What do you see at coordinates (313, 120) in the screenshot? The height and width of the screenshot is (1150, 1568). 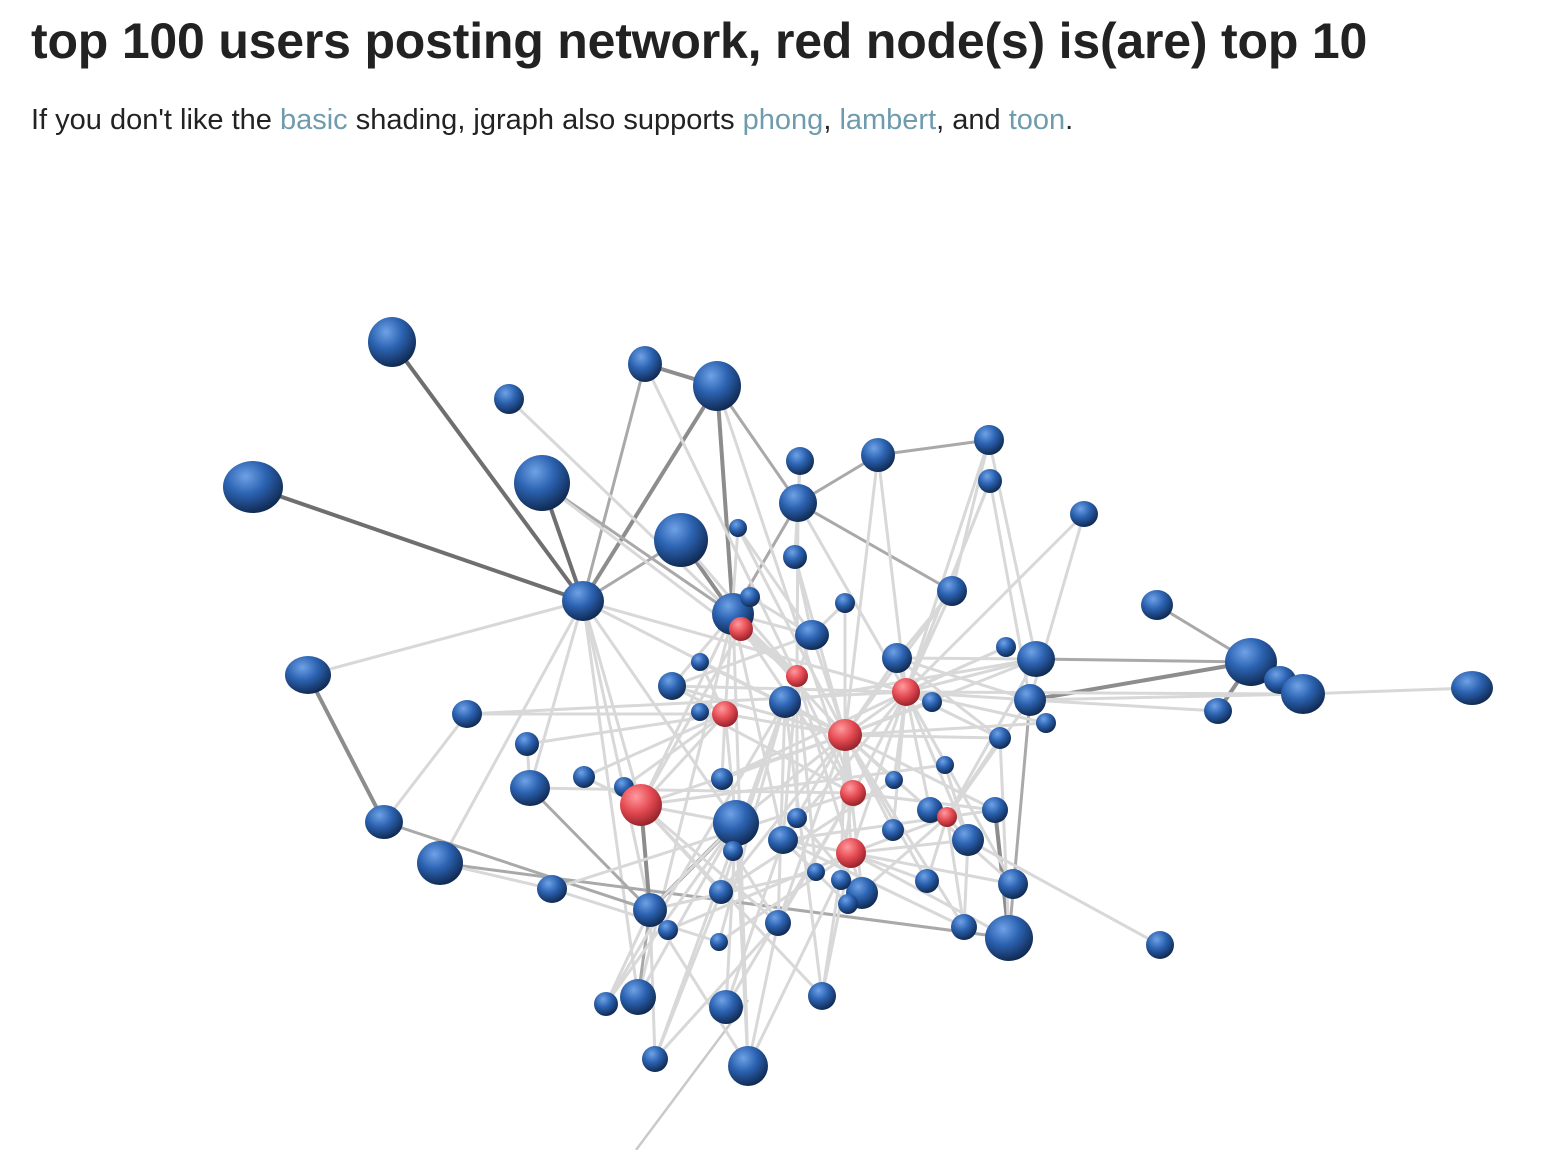 I see `basic-shading-link: basic` at bounding box center [313, 120].